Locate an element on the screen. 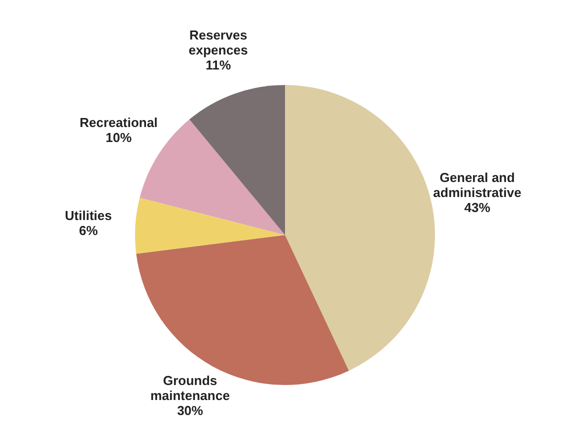 This screenshot has height=432, width=574. slice-label: Reserves expences is located at coordinates (218, 42).